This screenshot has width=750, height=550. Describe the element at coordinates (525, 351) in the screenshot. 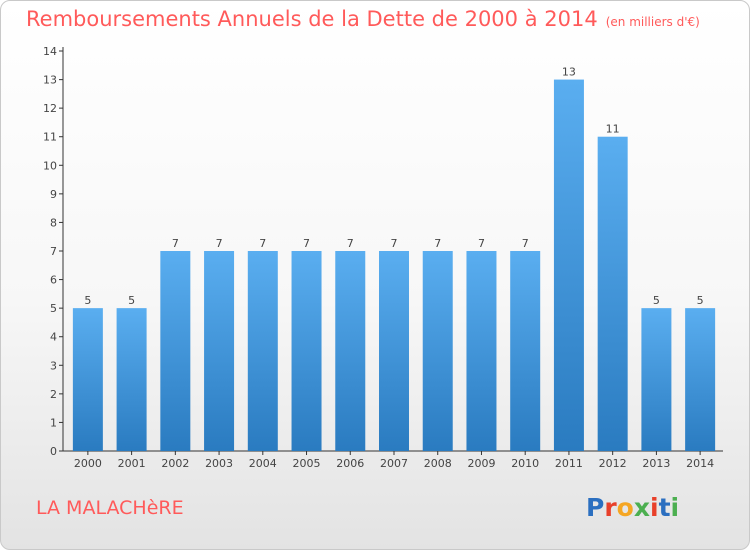

I see `bar-2010` at that location.